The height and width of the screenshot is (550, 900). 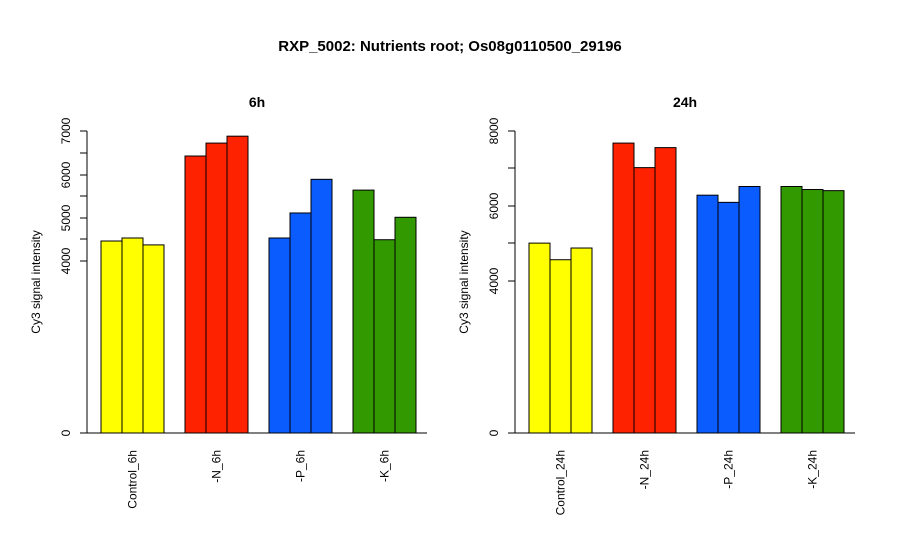 I want to click on x-tick-label-0-1: -N_6h, so click(x=217, y=466).